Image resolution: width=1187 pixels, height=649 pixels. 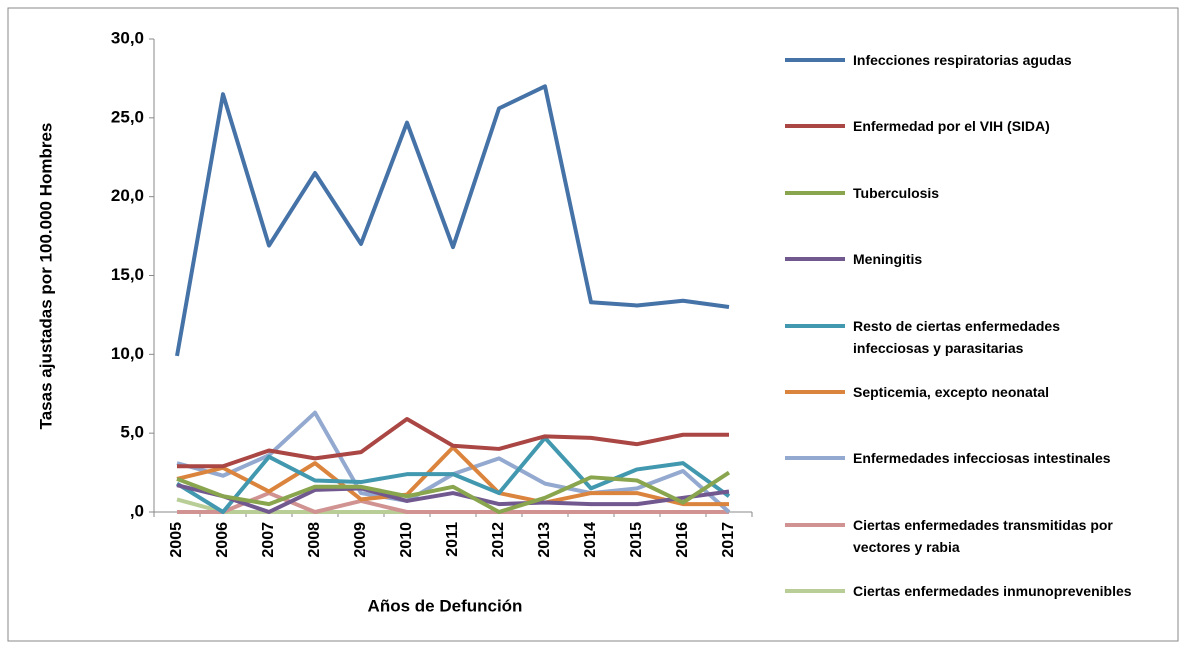 I want to click on x-tick-label: 2011, so click(x=452, y=539).